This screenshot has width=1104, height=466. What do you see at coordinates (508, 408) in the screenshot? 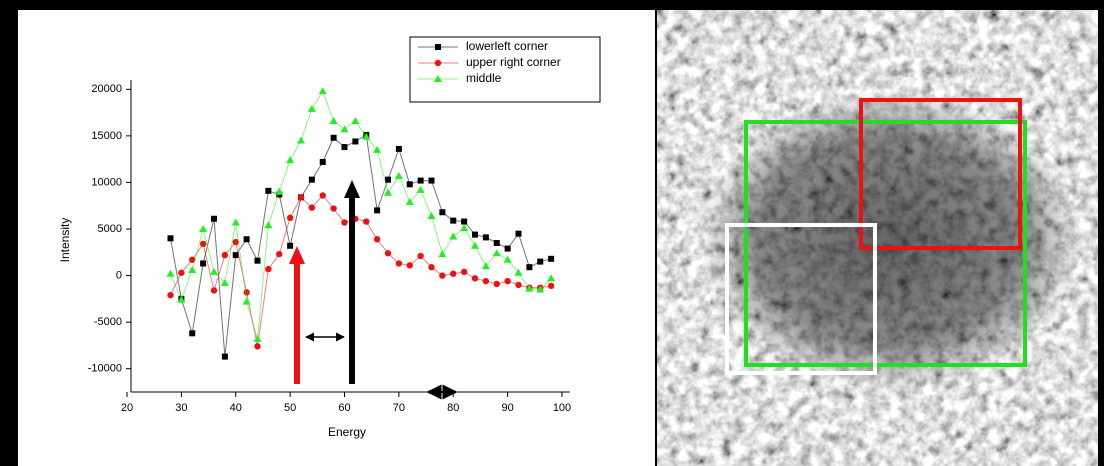
I see `x-tick-label: 90` at bounding box center [508, 408].